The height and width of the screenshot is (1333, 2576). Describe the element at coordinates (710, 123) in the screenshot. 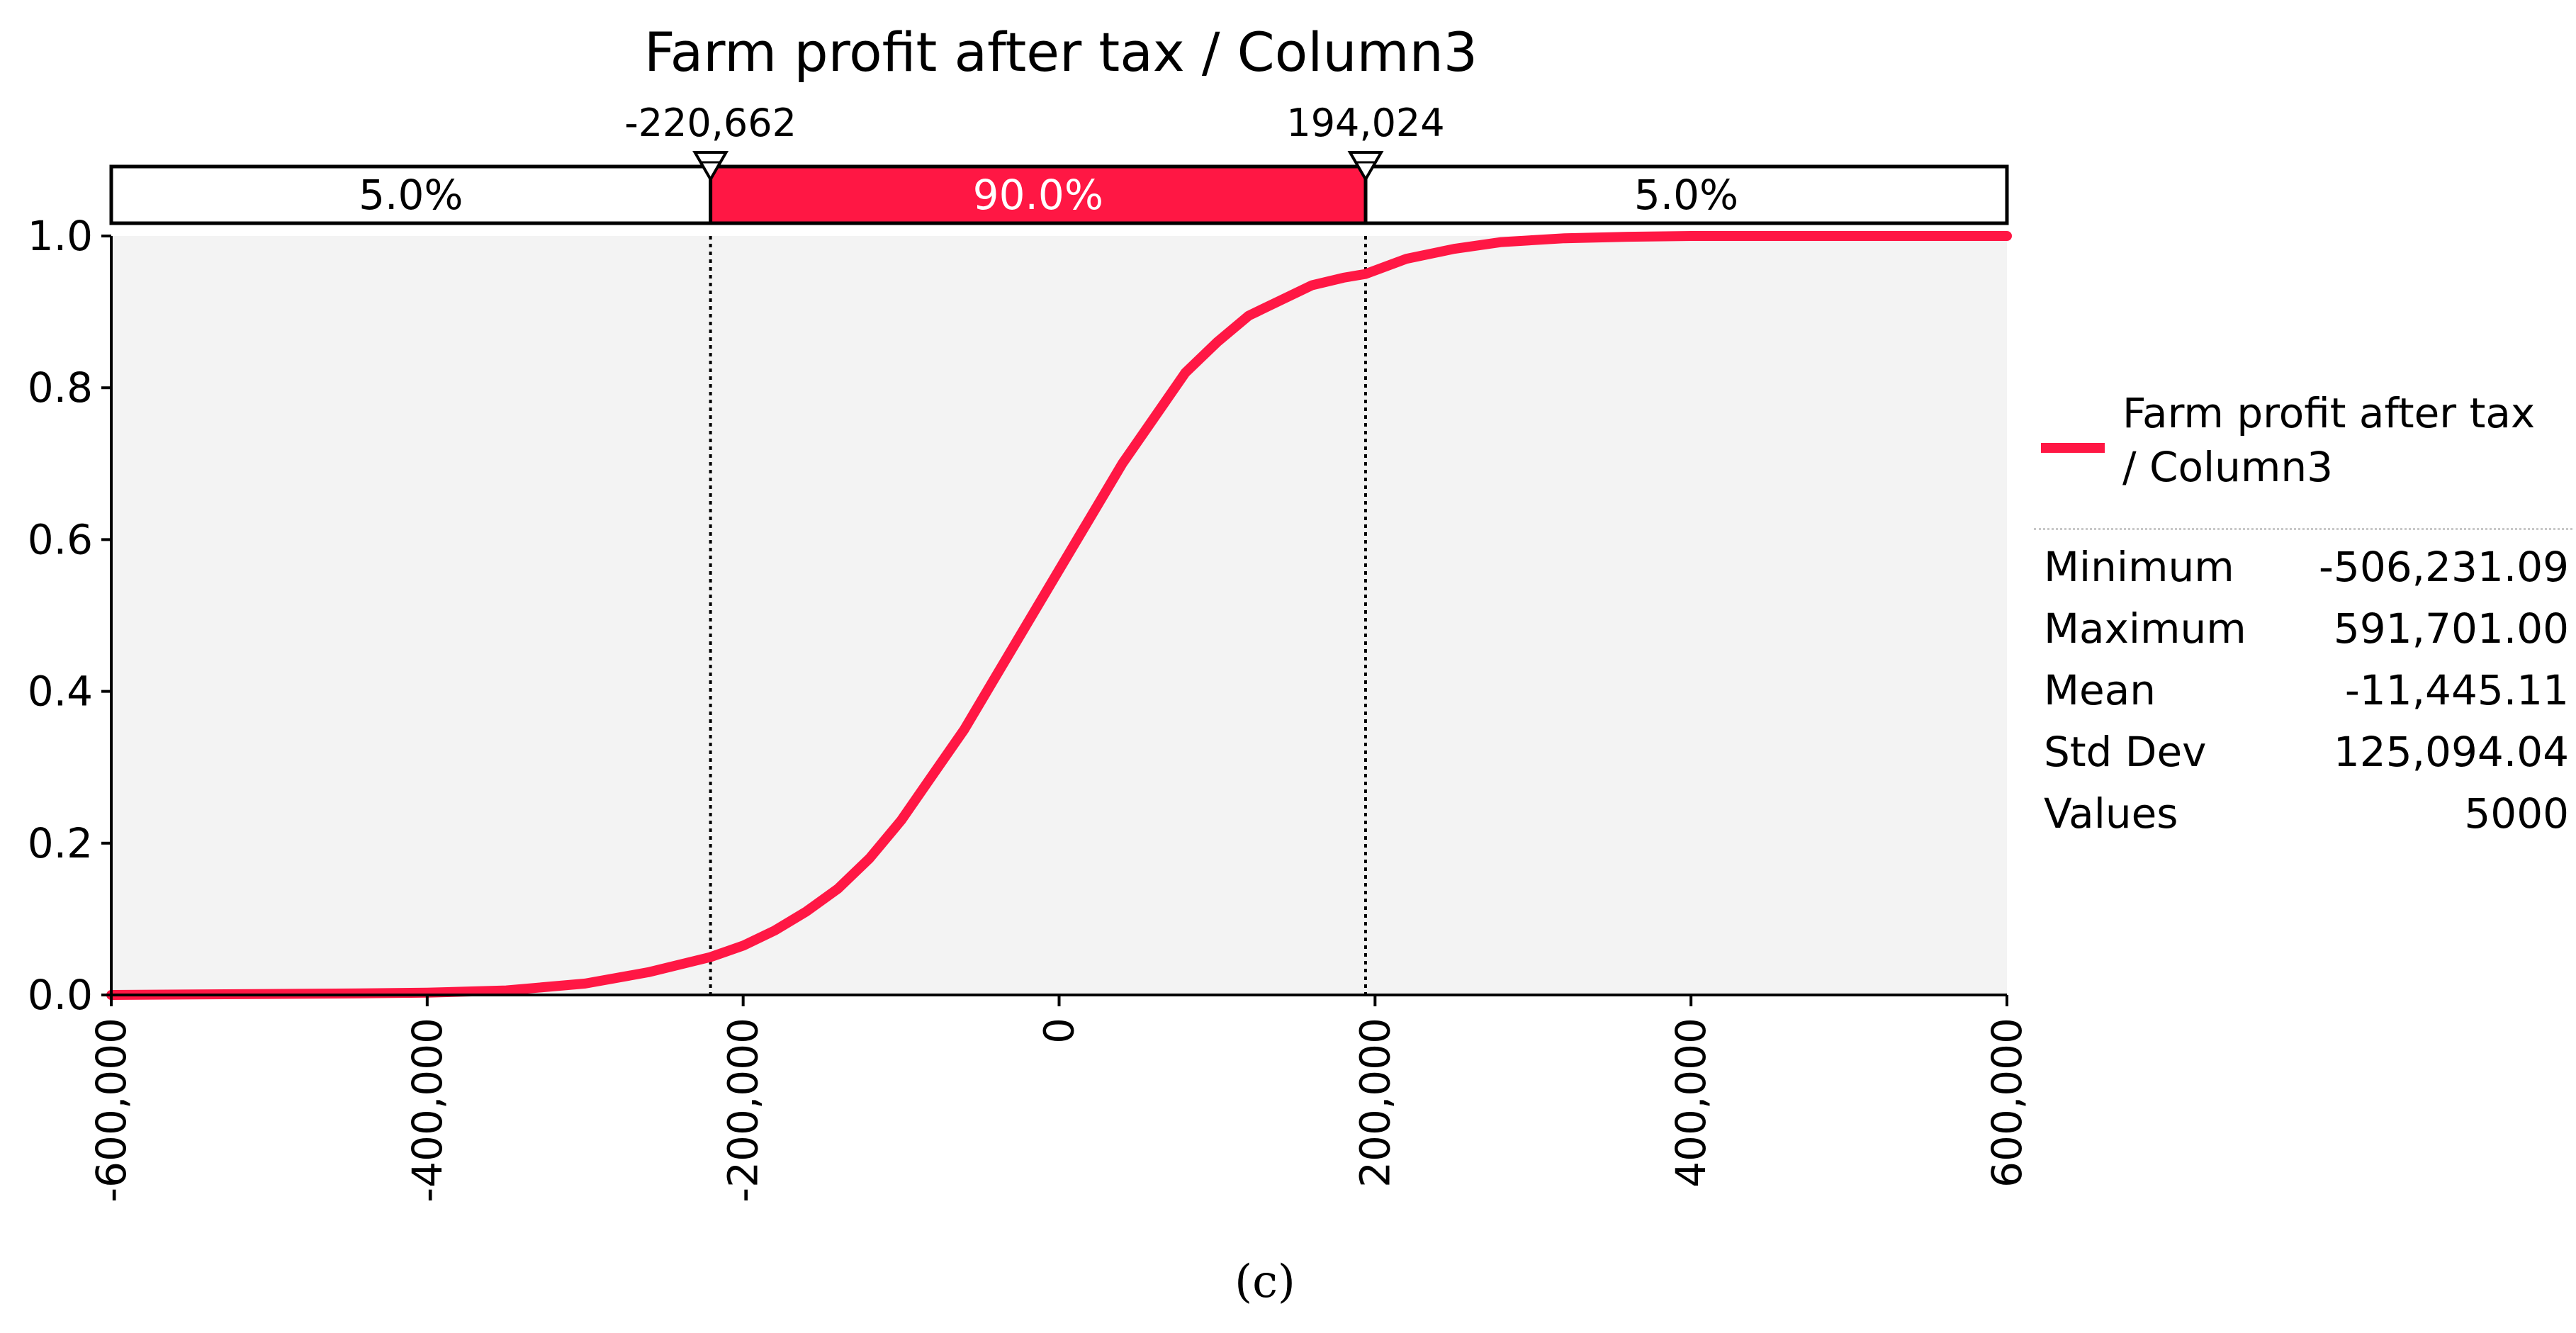

I see `delimiter-value-left: -220,662` at that location.